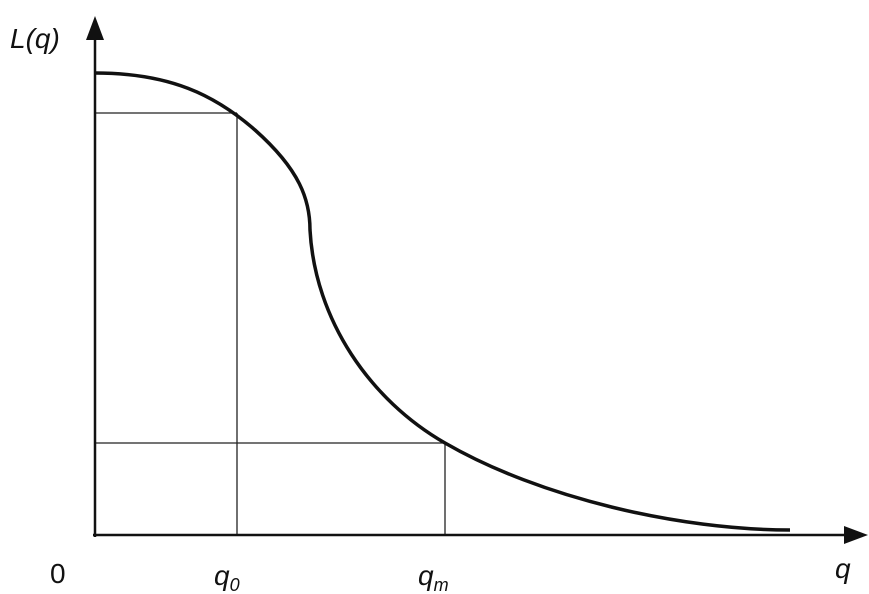 This screenshot has width=869, height=594. What do you see at coordinates (35, 38) in the screenshot?
I see `y-axis-label: L(q)` at bounding box center [35, 38].